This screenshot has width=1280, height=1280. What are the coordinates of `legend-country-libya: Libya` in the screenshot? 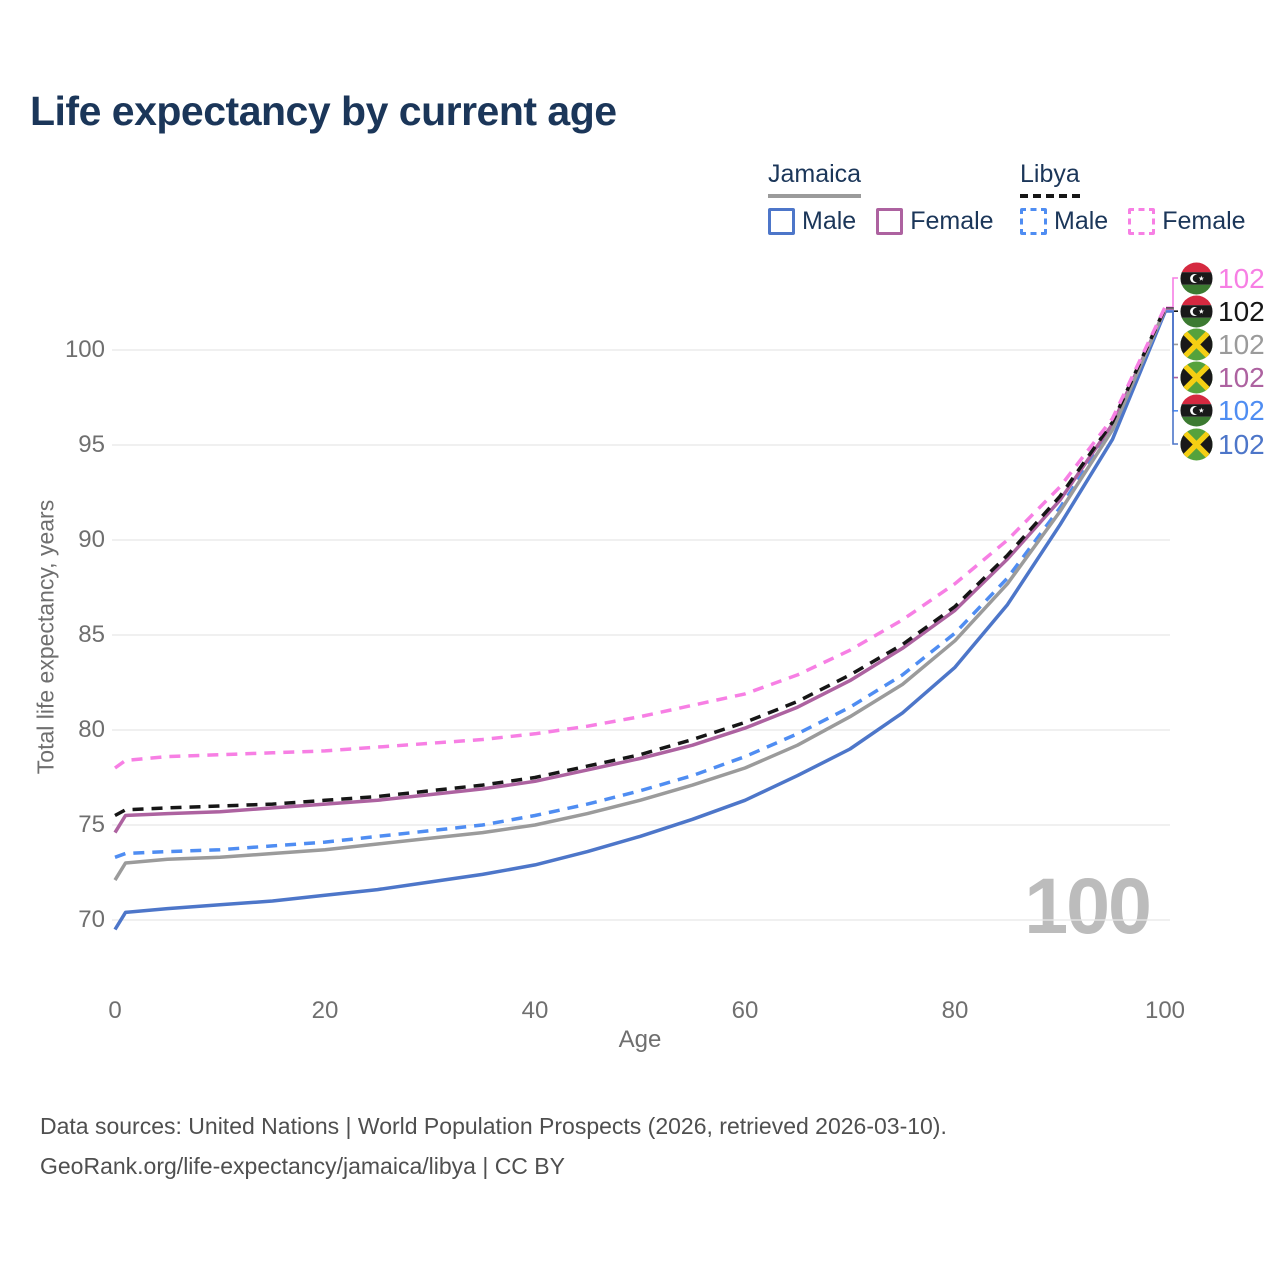 It's located at (1050, 179).